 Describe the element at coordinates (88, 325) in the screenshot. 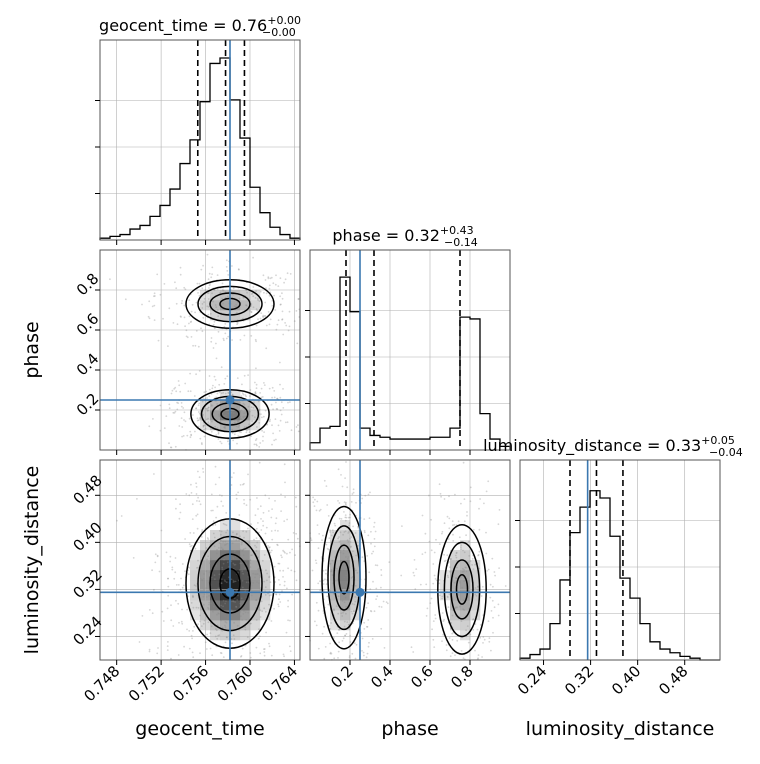

I see `tick-label-phase: 0.6` at that location.